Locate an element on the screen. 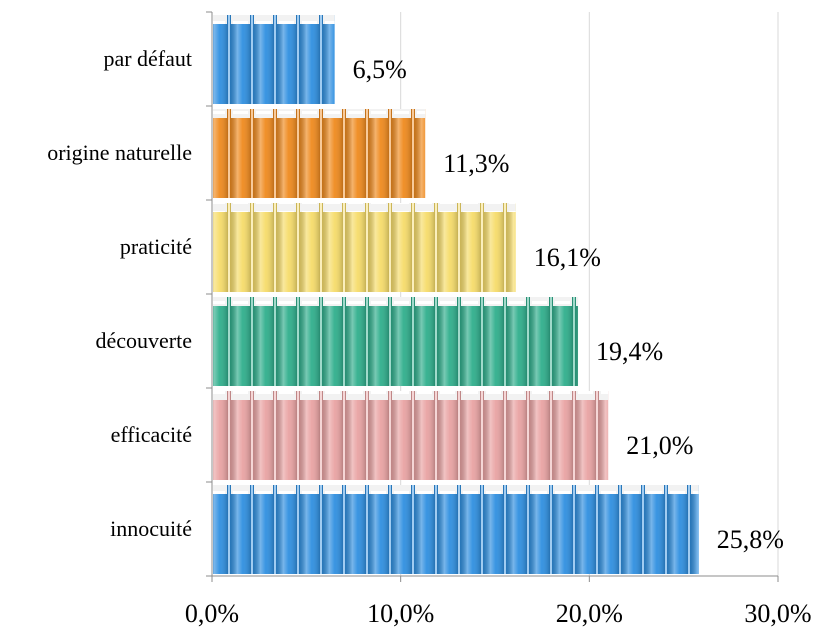  value-label: 25,8% is located at coordinates (750, 539).